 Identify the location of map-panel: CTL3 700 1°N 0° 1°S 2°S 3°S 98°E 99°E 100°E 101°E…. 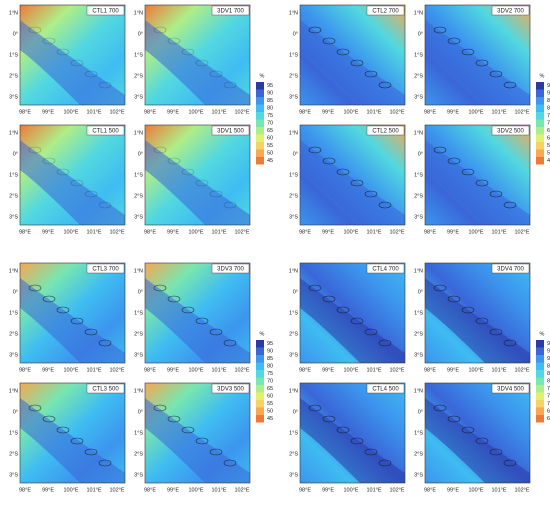
(67, 317).